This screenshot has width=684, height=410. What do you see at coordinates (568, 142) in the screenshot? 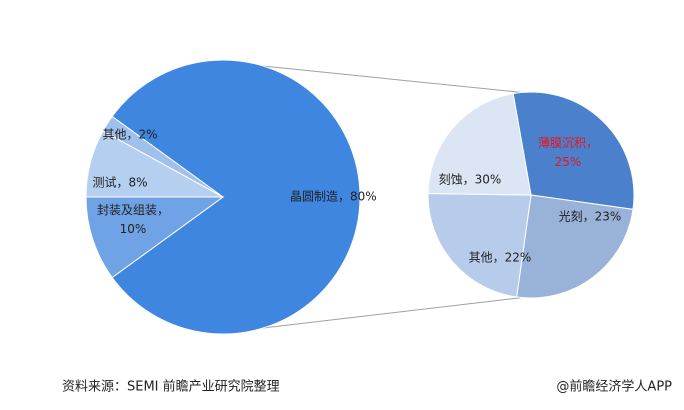
I see `label-line: 薄膜沉积，` at bounding box center [568, 142].